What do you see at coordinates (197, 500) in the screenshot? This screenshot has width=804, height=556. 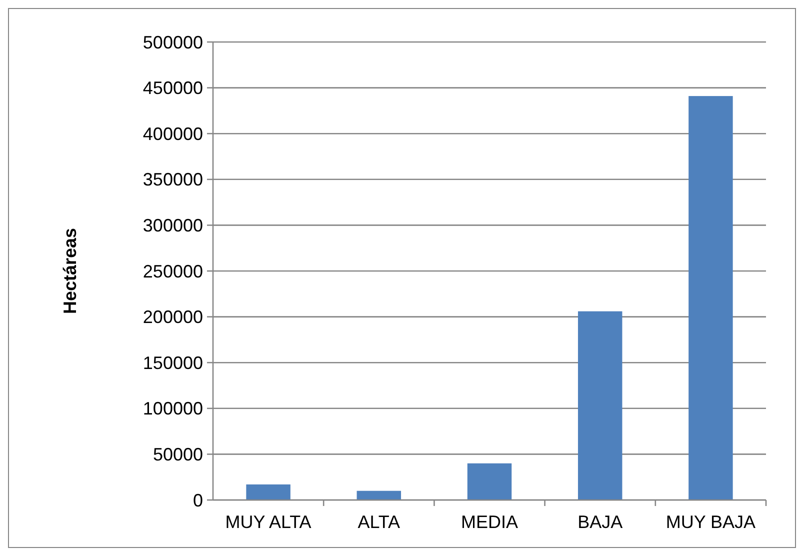 I see `y-tick-label: 0` at bounding box center [197, 500].